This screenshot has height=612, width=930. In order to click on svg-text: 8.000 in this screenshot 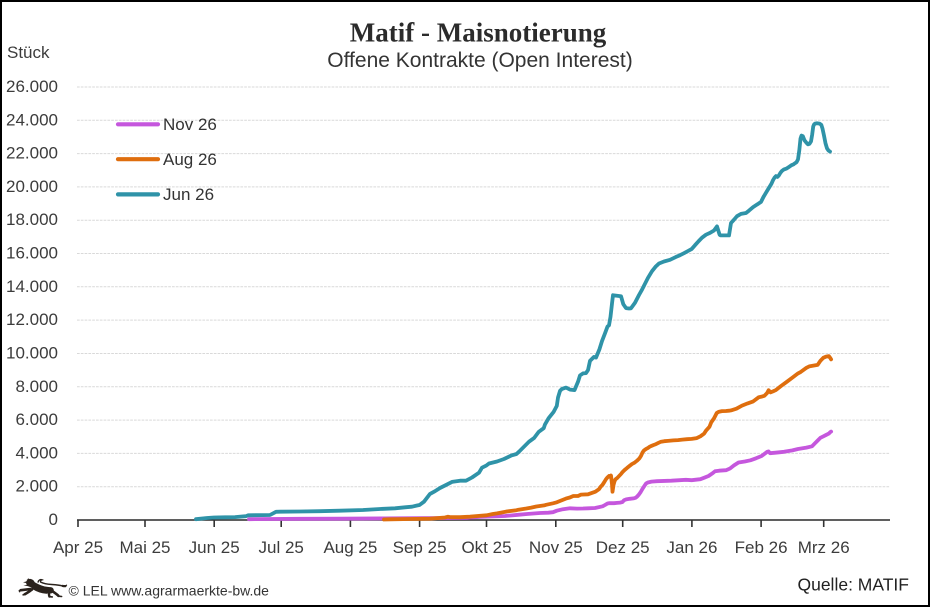, I will do `click(36, 386)`.